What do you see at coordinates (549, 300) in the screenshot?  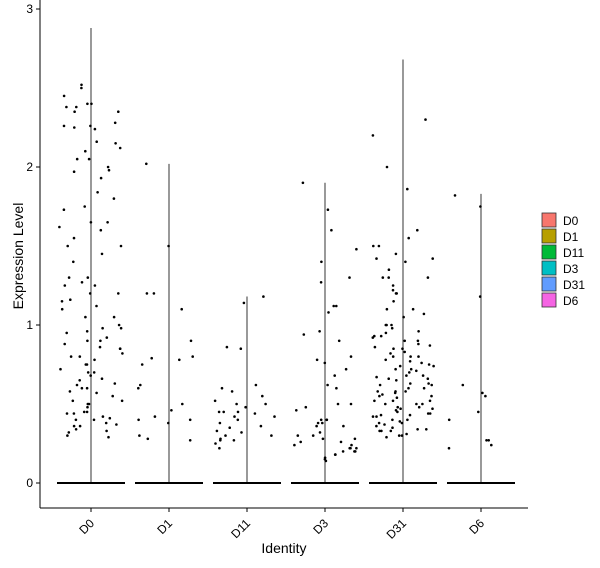 I see `legend-swatch` at bounding box center [549, 300].